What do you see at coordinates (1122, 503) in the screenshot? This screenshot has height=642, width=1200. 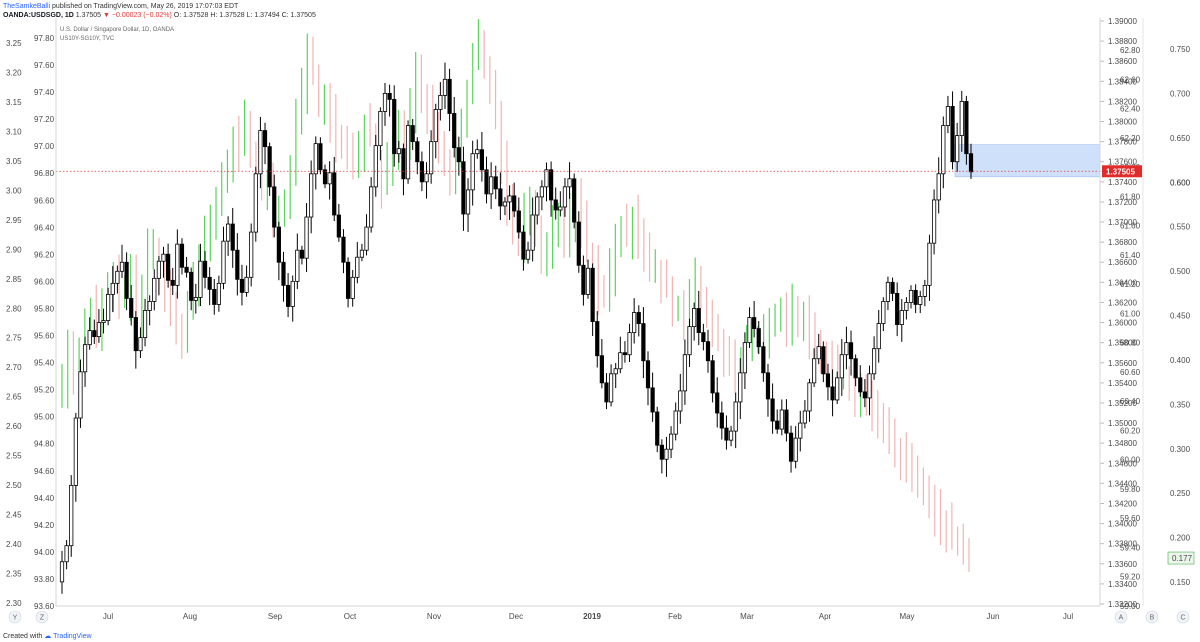 I see `right-price-tick: 1.34200` at bounding box center [1122, 503].